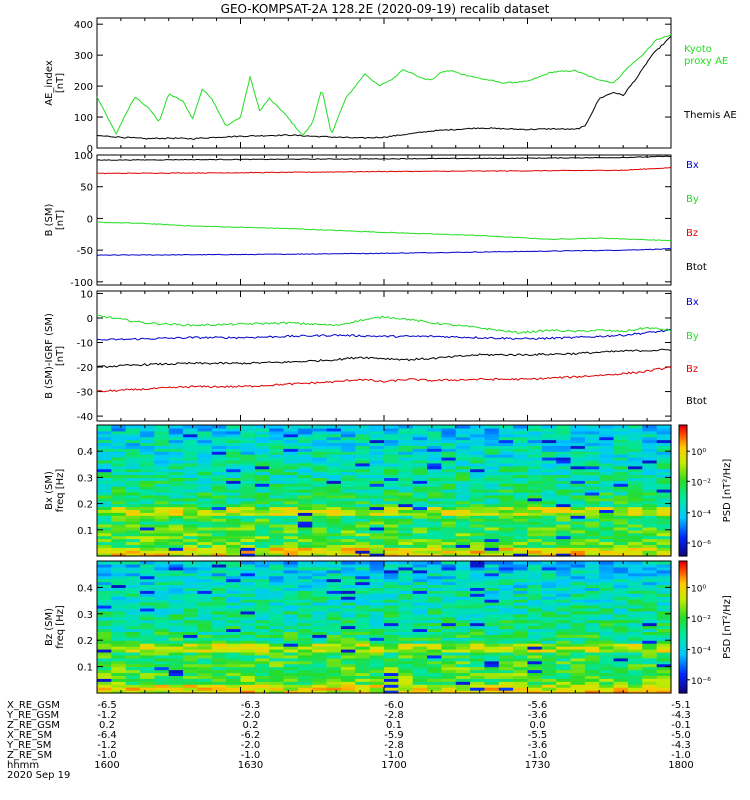  I want to click on ephemeris-value: -5.5, so click(538, 735).